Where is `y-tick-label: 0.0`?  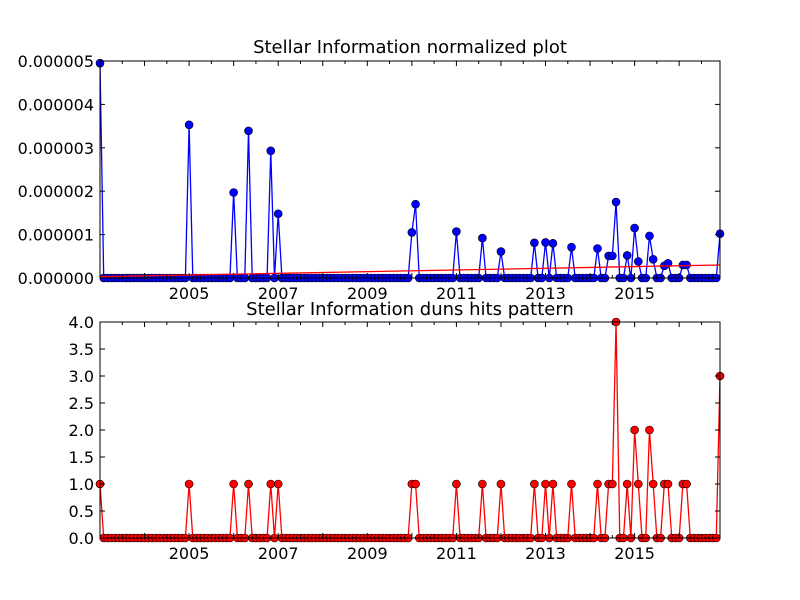 y-tick-label: 0.0 is located at coordinates (81, 538).